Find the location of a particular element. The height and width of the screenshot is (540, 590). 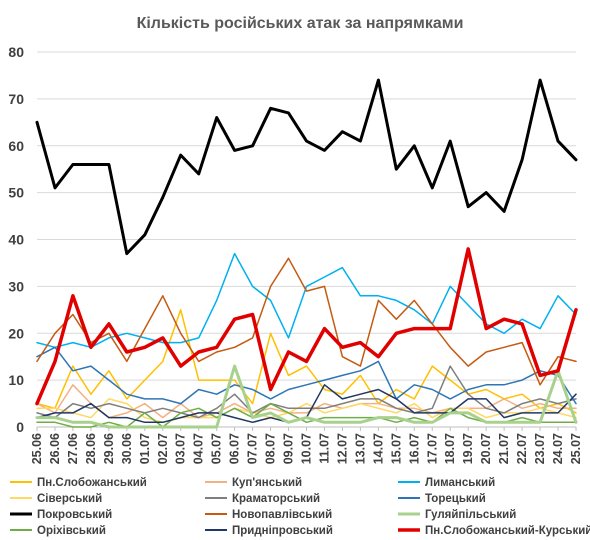

x-tick-label: 03.07 is located at coordinates (181, 448).